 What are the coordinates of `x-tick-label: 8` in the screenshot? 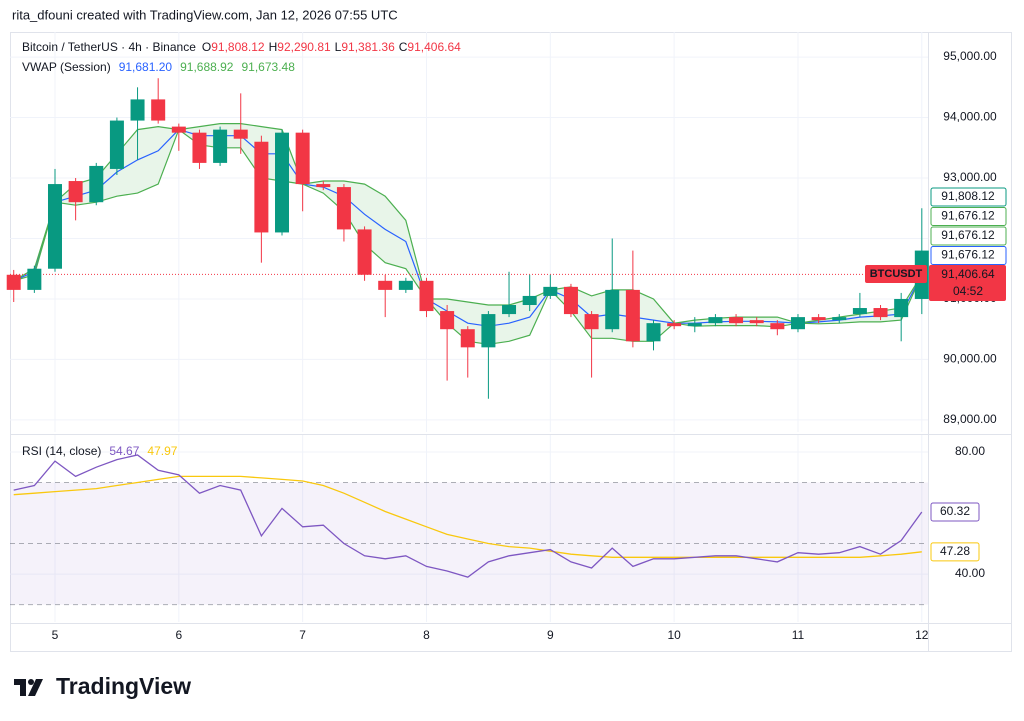 It's located at (426, 635).